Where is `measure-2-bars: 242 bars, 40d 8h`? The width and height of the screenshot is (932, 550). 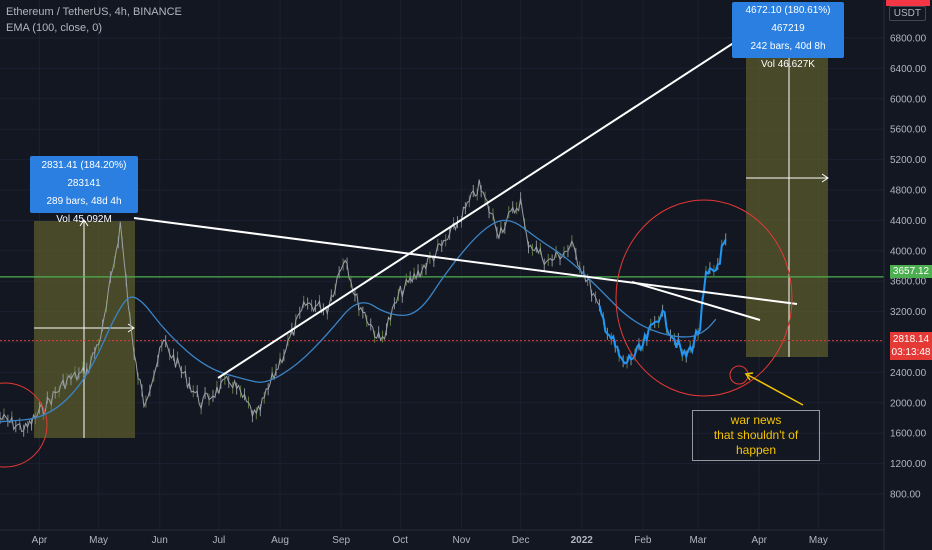 measure-2-bars: 242 bars, 40d 8h is located at coordinates (788, 46).